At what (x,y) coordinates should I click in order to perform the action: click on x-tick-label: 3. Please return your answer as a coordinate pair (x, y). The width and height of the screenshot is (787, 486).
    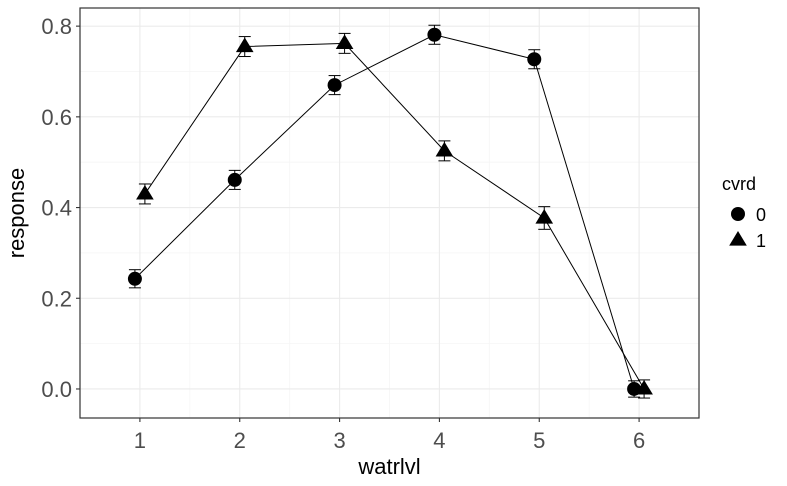
    Looking at the image, I should click on (339, 440).